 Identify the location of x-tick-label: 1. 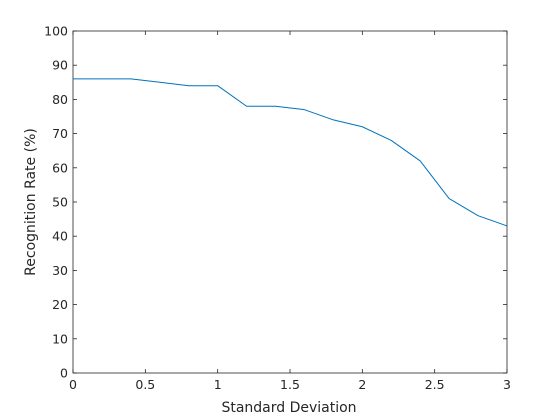
(218, 384).